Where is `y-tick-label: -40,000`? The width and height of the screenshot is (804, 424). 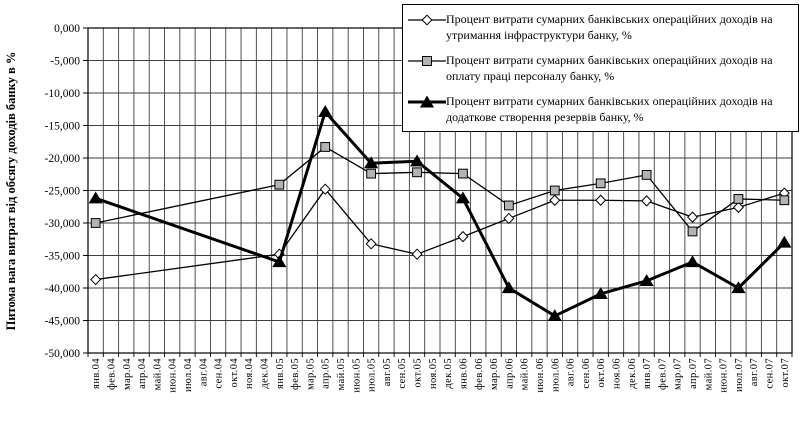
y-tick-label: -40,000 is located at coordinates (63, 289).